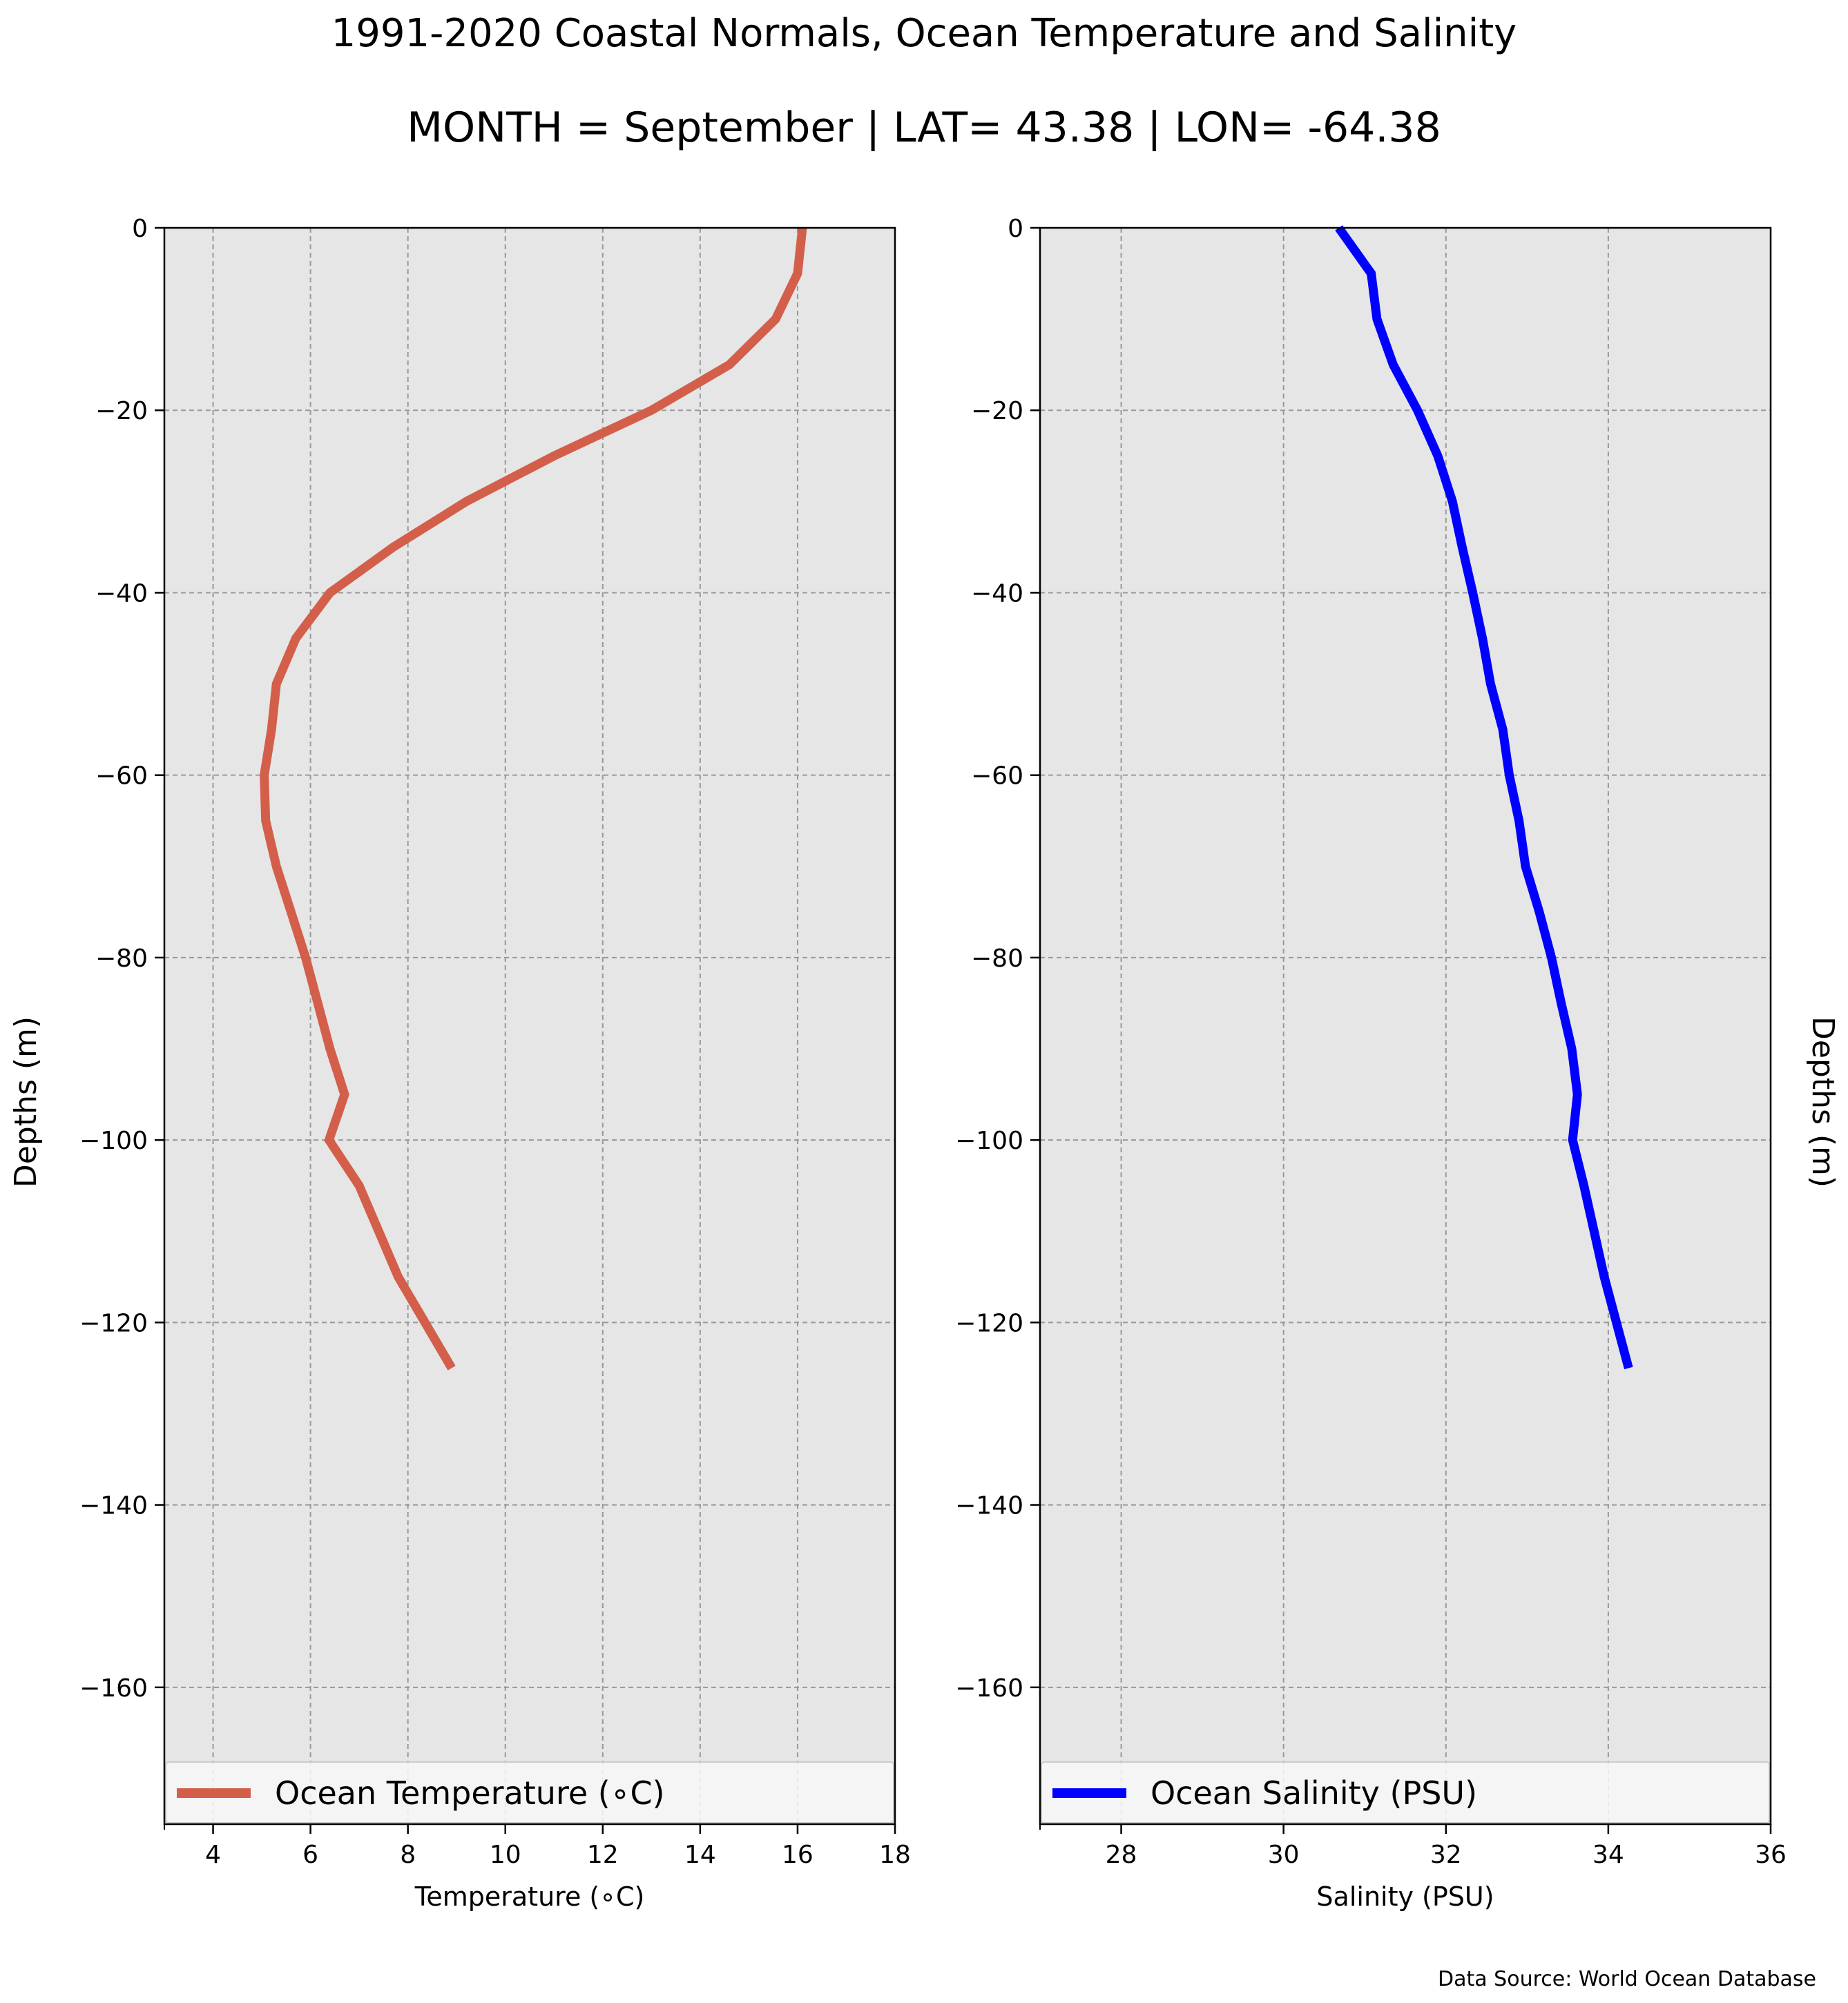  What do you see at coordinates (1121, 1855) in the screenshot?
I see `x-tick-label: 28` at bounding box center [1121, 1855].